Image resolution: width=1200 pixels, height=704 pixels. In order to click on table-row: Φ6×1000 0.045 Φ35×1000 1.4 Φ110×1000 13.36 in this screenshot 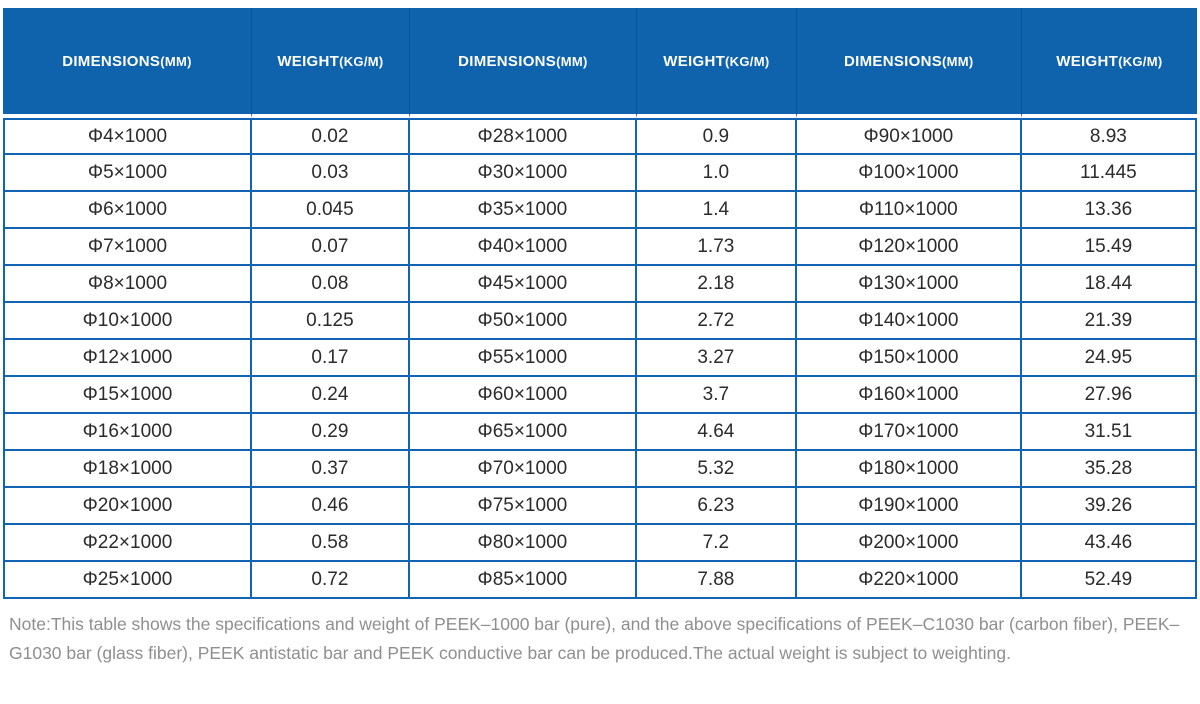, I will do `click(600, 210)`.